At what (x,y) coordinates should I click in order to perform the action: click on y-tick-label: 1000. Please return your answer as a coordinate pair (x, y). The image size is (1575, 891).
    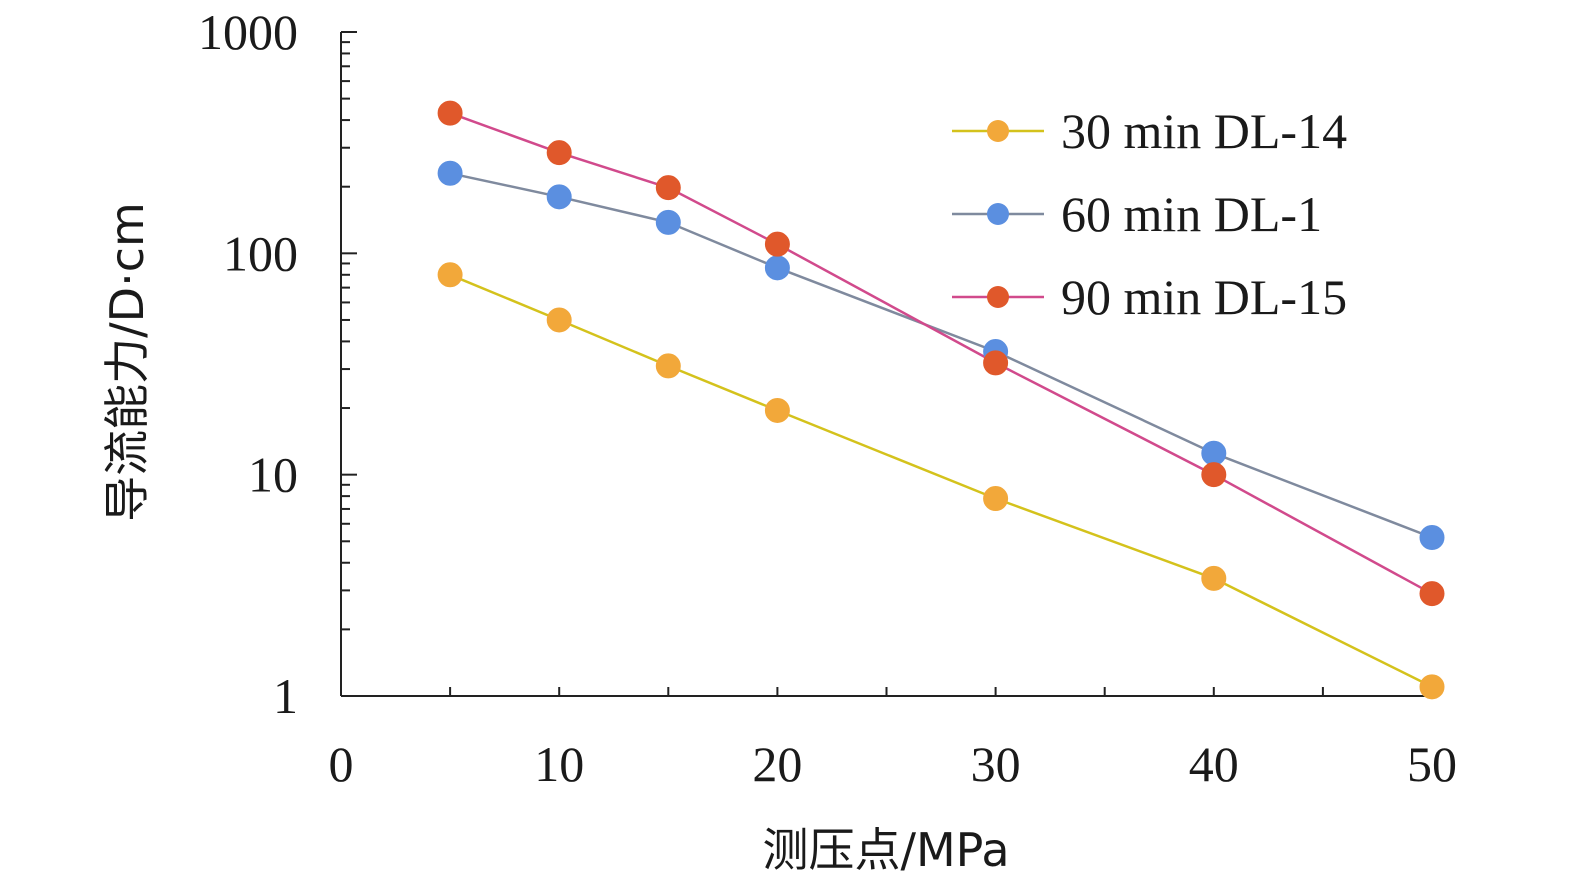
    Looking at the image, I should click on (248, 32).